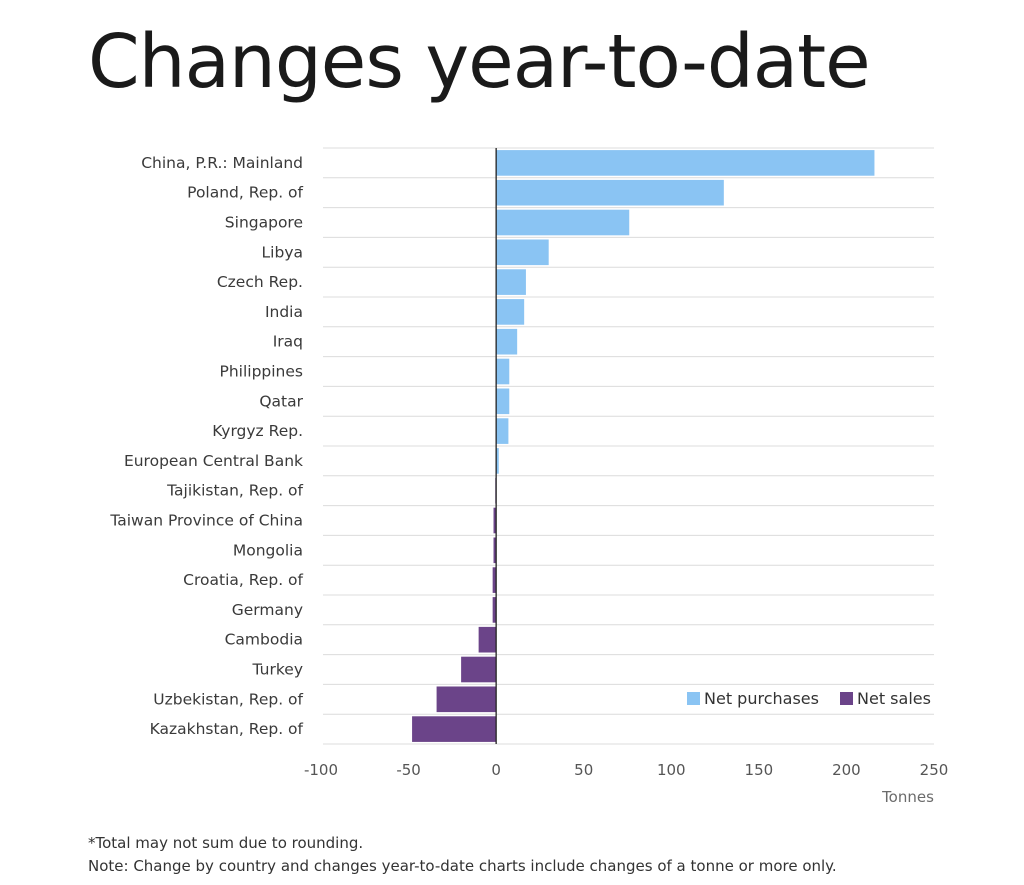 The height and width of the screenshot is (885, 1024). I want to click on legend-label-net-purchases: Net purchases, so click(761, 698).